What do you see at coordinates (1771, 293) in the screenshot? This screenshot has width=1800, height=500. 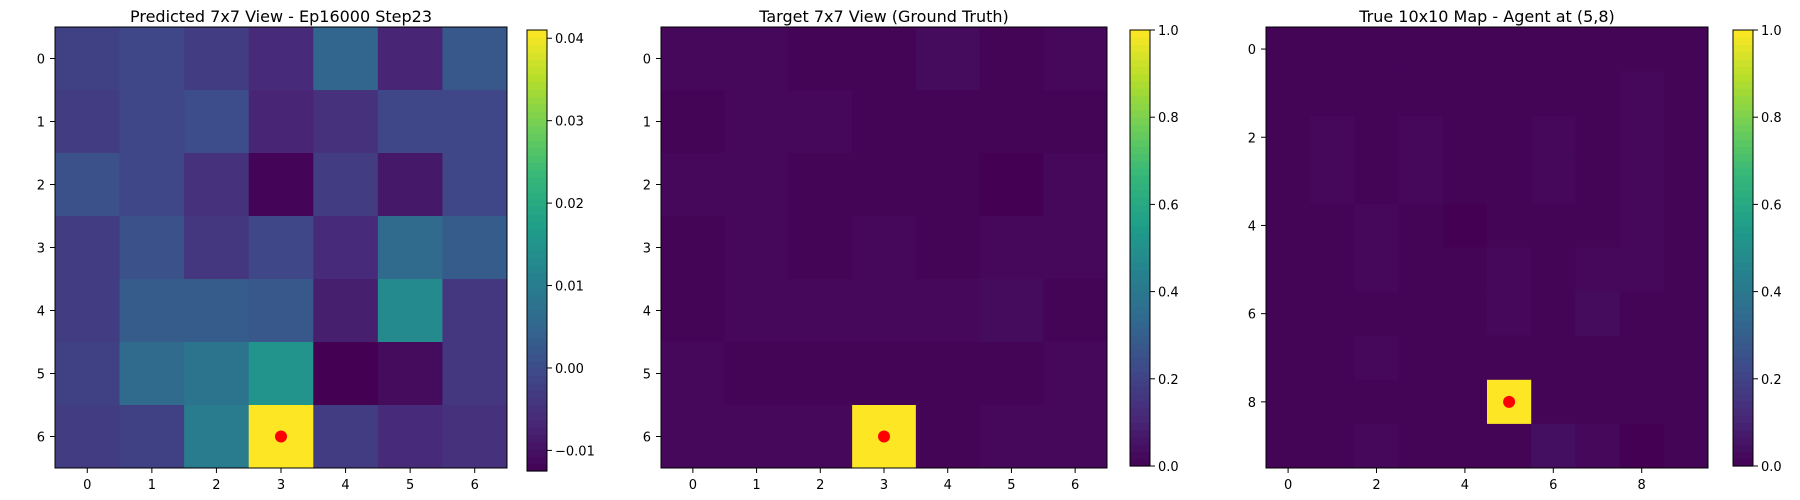 I see `colorbar-tick-label: 0.4` at bounding box center [1771, 293].